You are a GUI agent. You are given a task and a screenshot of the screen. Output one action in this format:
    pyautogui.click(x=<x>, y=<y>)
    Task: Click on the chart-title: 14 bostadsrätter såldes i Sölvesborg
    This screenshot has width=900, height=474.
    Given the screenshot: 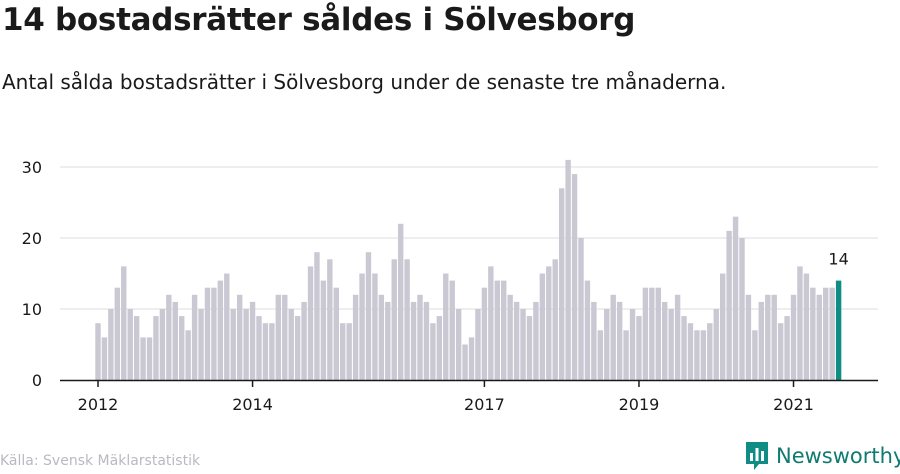 What is the action you would take?
    pyautogui.click(x=319, y=20)
    